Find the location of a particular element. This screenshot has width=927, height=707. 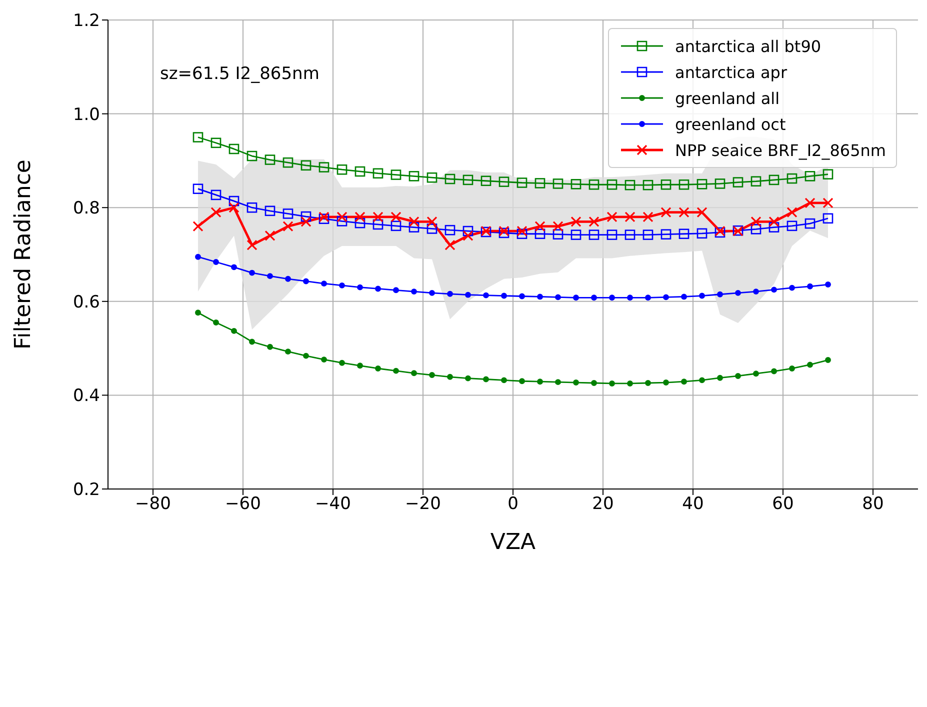

x-tick-label: −80 is located at coordinates (153, 504).